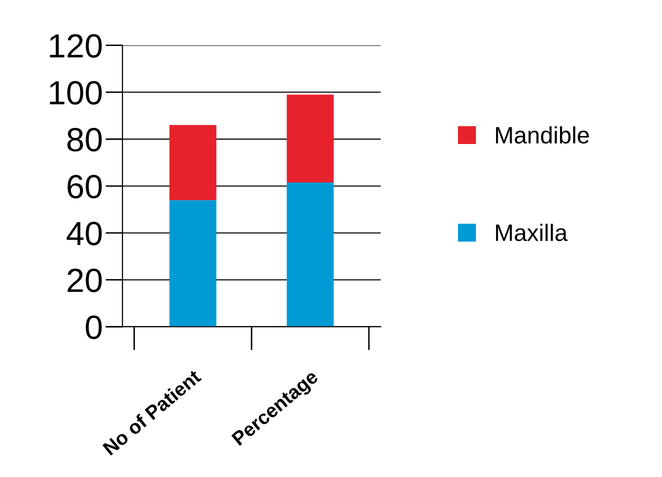 The image size is (662, 477). What do you see at coordinates (542, 135) in the screenshot?
I see `legend-label: Mandible` at bounding box center [542, 135].